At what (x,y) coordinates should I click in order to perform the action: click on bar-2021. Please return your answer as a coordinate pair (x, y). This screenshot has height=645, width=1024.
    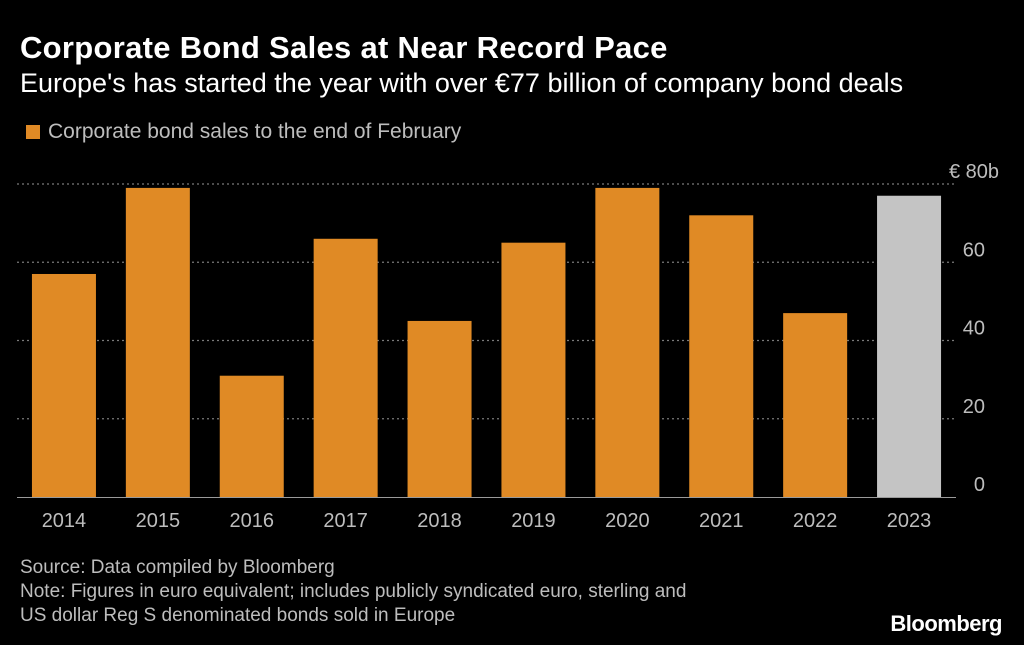
    Looking at the image, I should click on (721, 356).